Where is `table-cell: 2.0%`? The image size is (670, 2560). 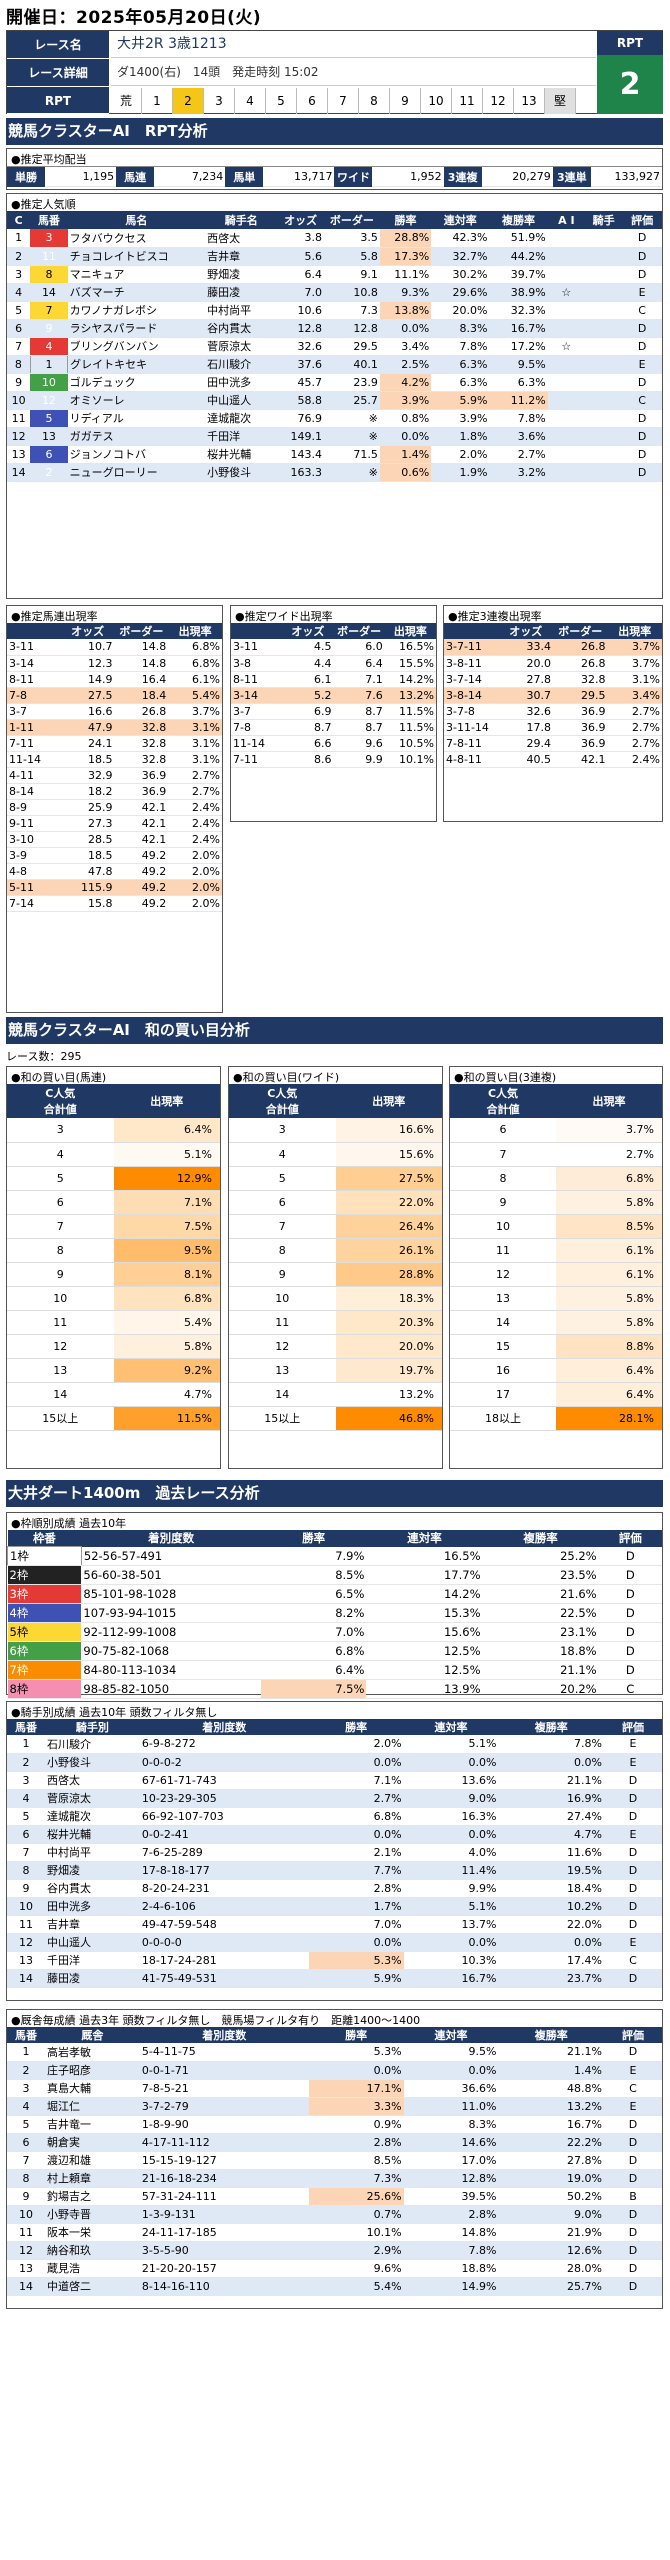
table-cell: 2.0% is located at coordinates (195, 887).